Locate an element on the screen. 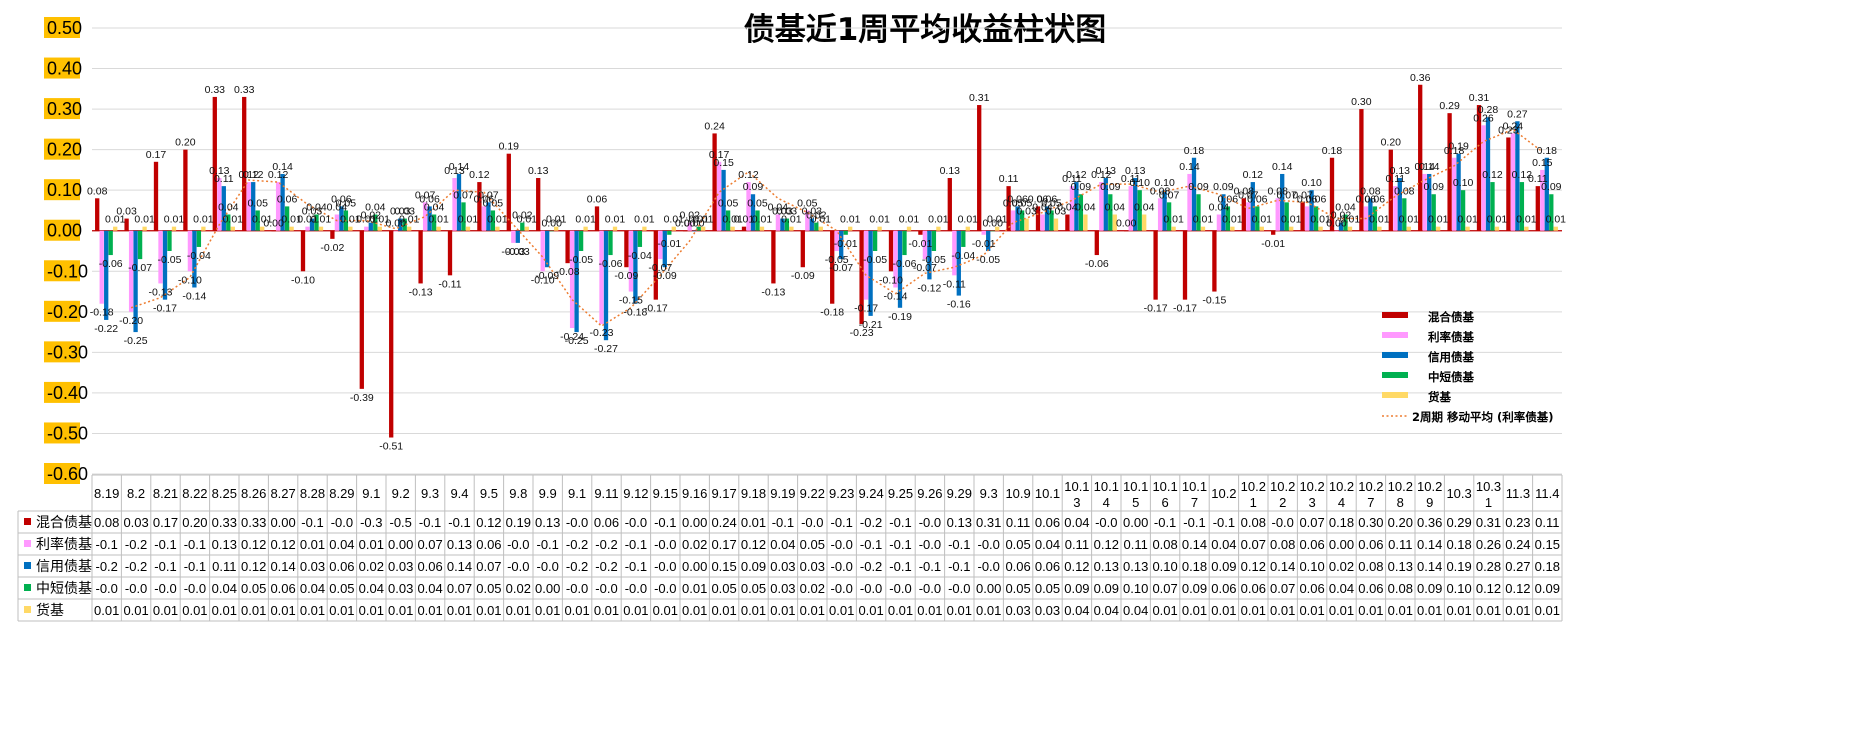 This screenshot has height=741, width=1851. category-label: 10.2 3 is located at coordinates (1311, 494).